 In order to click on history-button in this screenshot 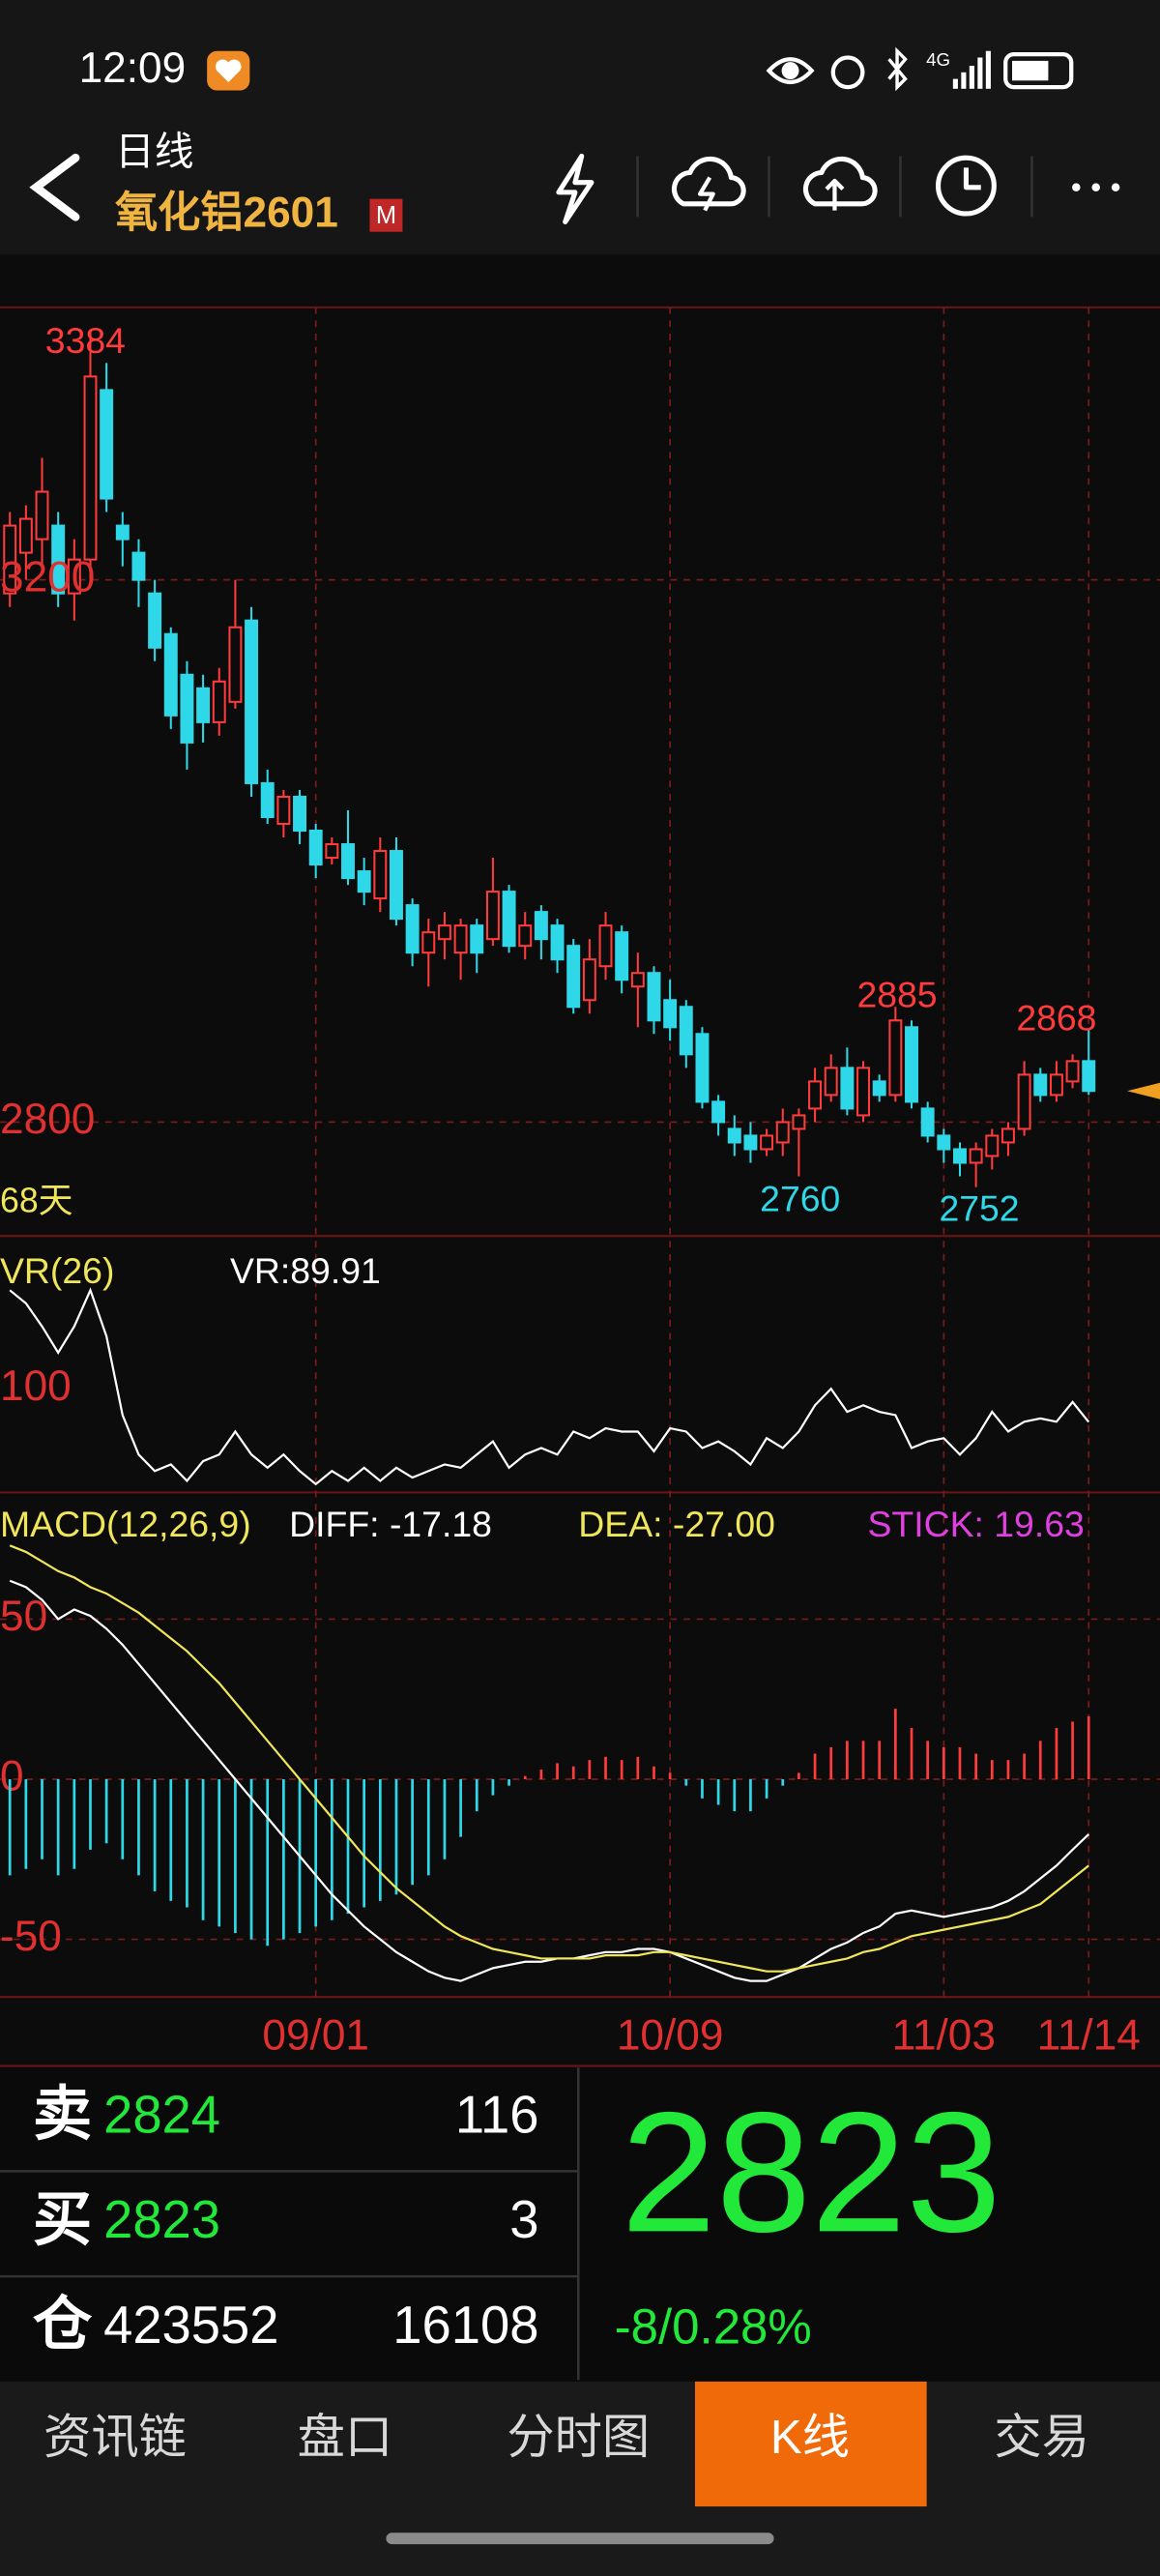, I will do `click(966, 186)`.